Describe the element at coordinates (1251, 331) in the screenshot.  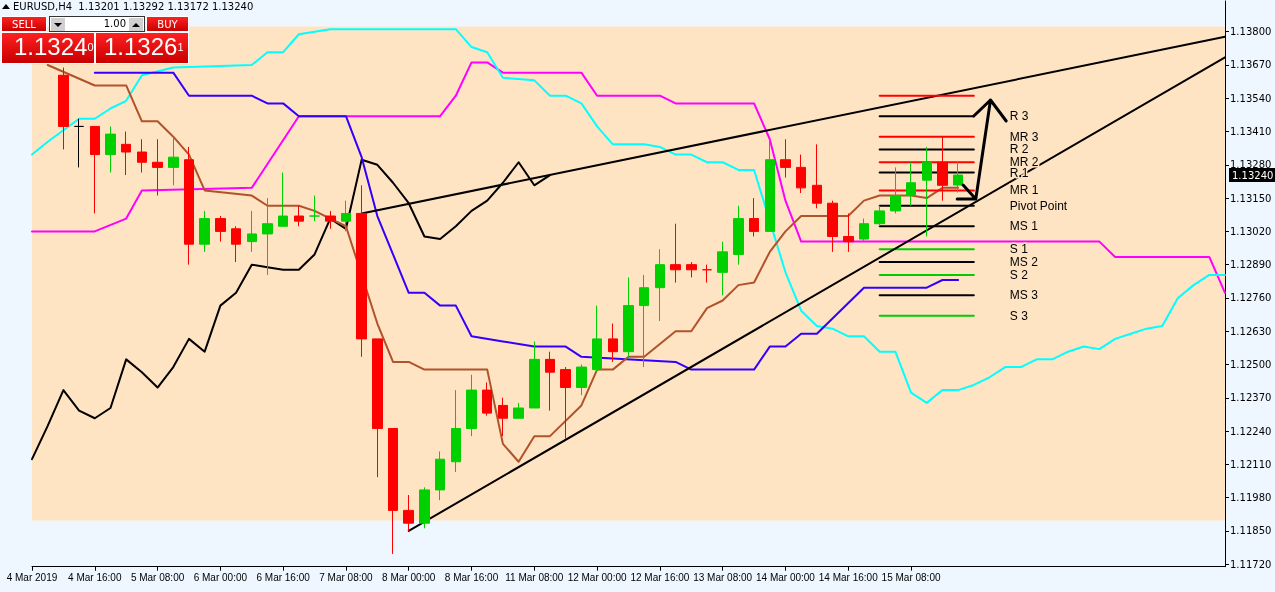
I see `y-tick-label: 1.12630` at that location.